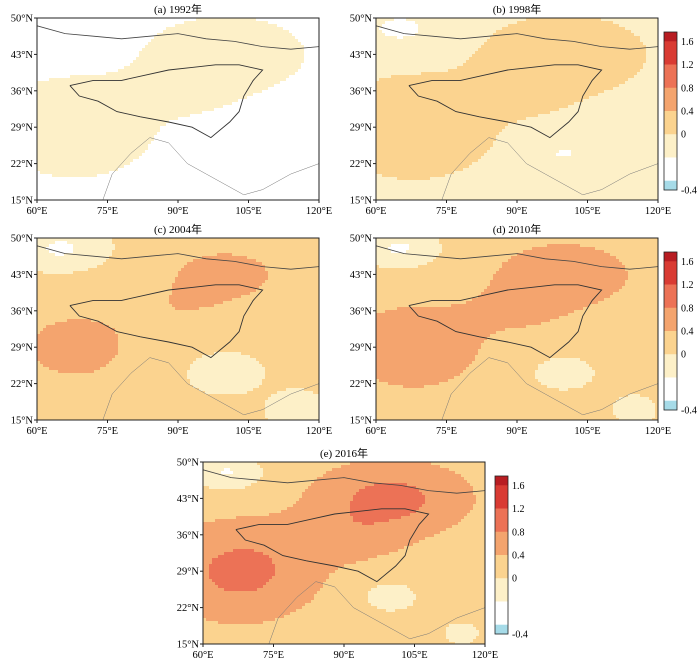 This screenshot has width=700, height=661. What do you see at coordinates (517, 9) in the screenshot?
I see `panel-title: (b) 1998年` at bounding box center [517, 9].